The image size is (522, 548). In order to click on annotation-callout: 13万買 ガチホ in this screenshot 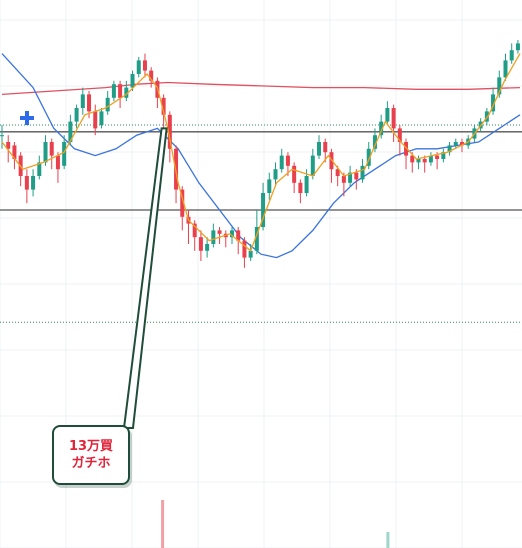, I will do `click(91, 455)`.